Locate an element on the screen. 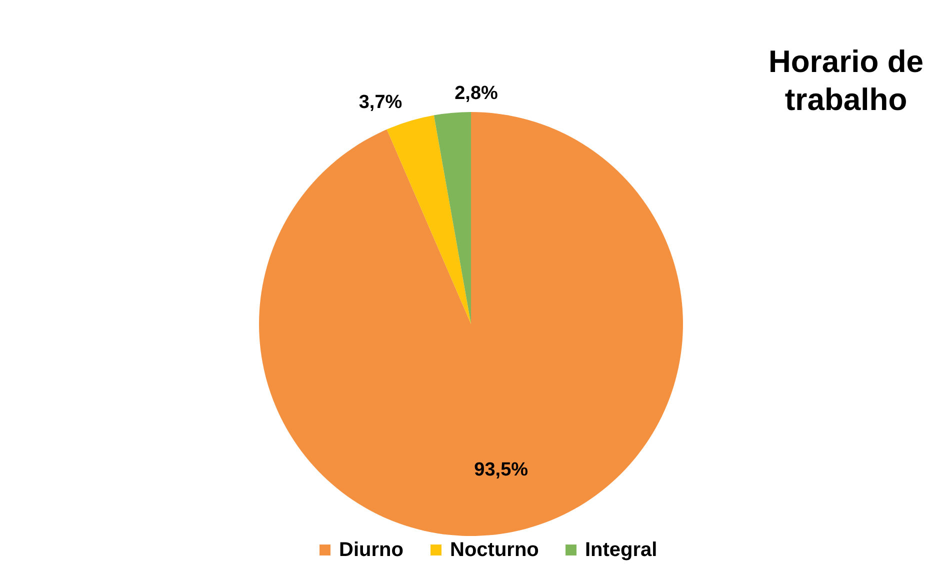  text: Horario de trabalho is located at coordinates (846, 80).